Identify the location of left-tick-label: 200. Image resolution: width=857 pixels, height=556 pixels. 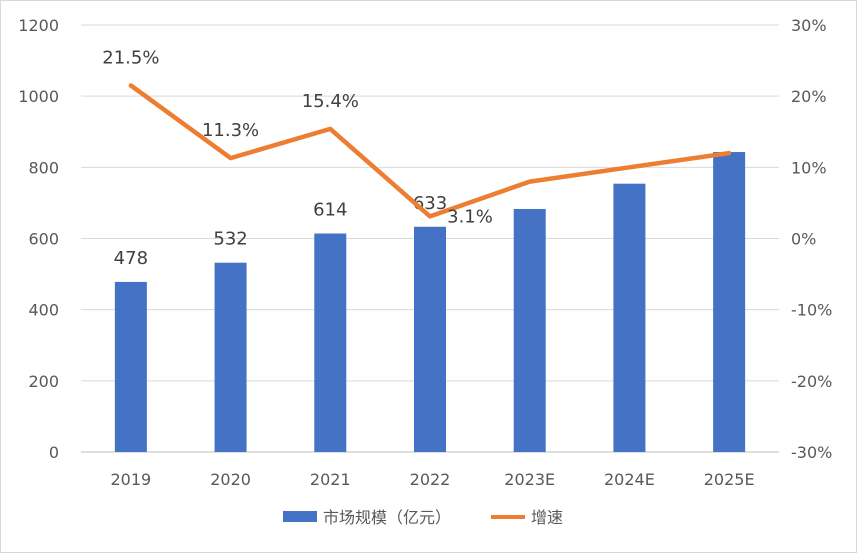
(43, 381).